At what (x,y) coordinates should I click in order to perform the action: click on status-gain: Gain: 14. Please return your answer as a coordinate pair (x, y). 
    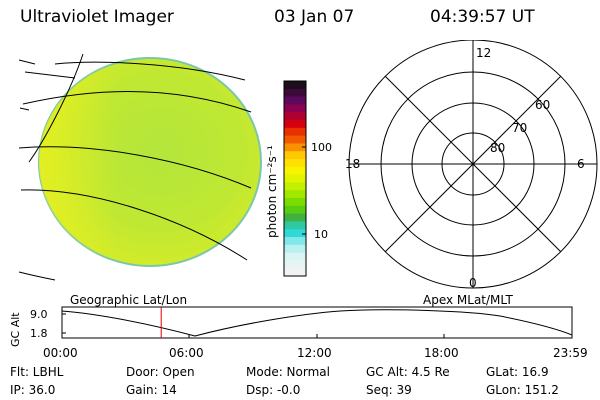
    Looking at the image, I should click on (151, 390).